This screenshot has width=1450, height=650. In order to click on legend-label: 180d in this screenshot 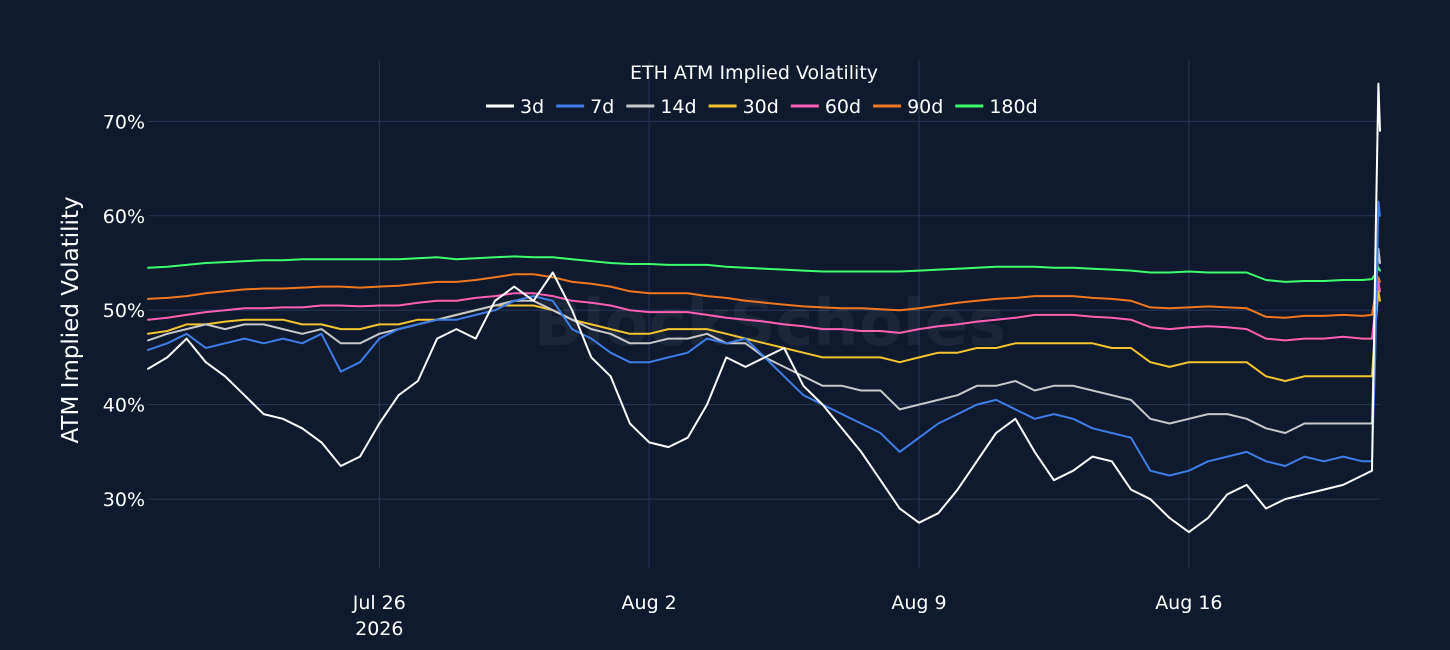, I will do `click(1013, 107)`.